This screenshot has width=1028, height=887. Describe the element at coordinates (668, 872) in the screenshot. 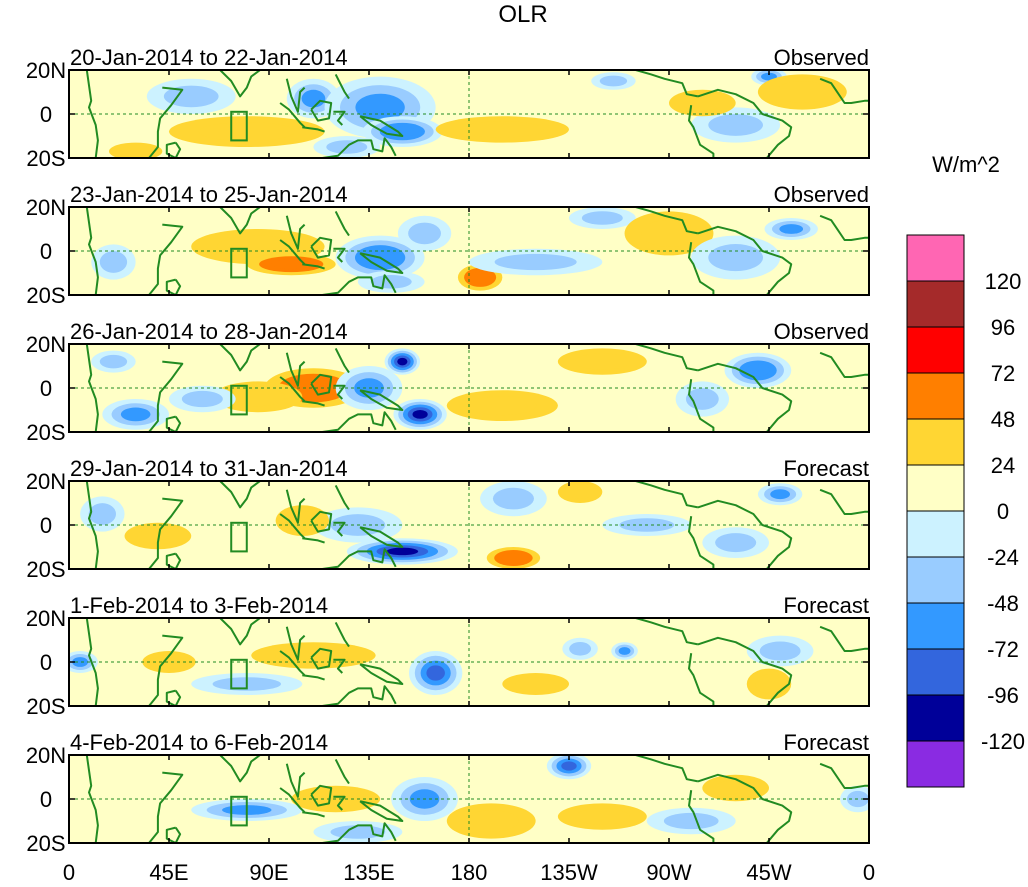

I see `xtick-label: 90W` at that location.